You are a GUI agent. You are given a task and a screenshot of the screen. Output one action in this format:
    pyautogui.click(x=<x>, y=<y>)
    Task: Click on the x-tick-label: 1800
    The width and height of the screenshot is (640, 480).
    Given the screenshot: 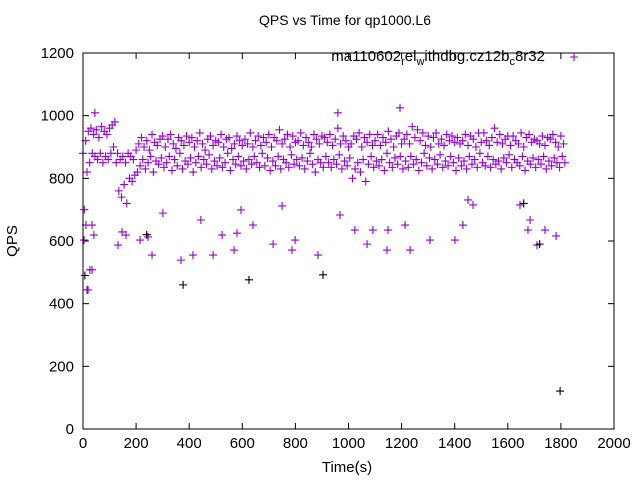 What is the action you would take?
    pyautogui.click(x=560, y=443)
    